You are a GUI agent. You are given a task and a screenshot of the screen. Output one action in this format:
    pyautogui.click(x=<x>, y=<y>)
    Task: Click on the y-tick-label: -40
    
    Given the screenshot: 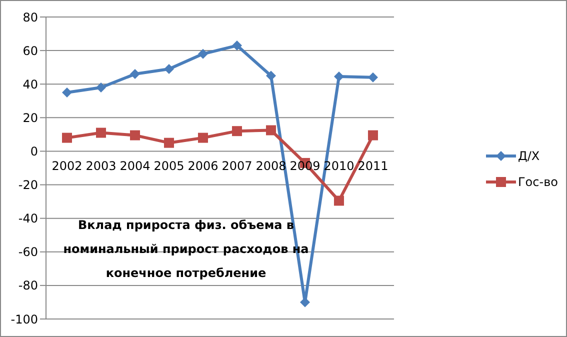 What is the action you would take?
    pyautogui.click(x=28, y=219)
    